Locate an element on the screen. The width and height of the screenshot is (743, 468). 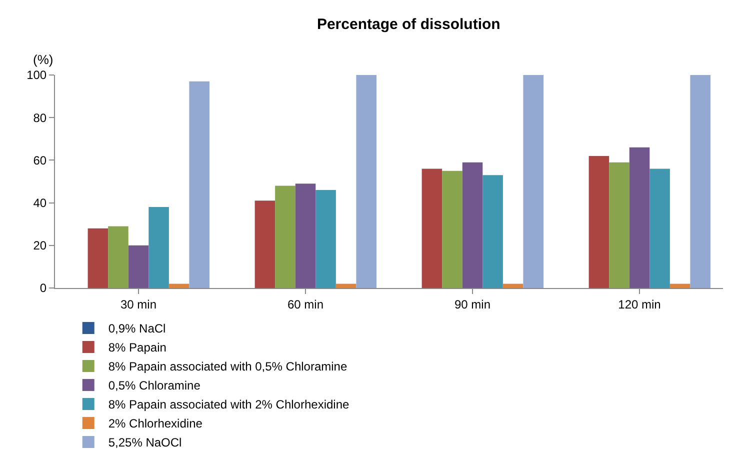
legend-label: 0,9% NaCl is located at coordinates (137, 329).